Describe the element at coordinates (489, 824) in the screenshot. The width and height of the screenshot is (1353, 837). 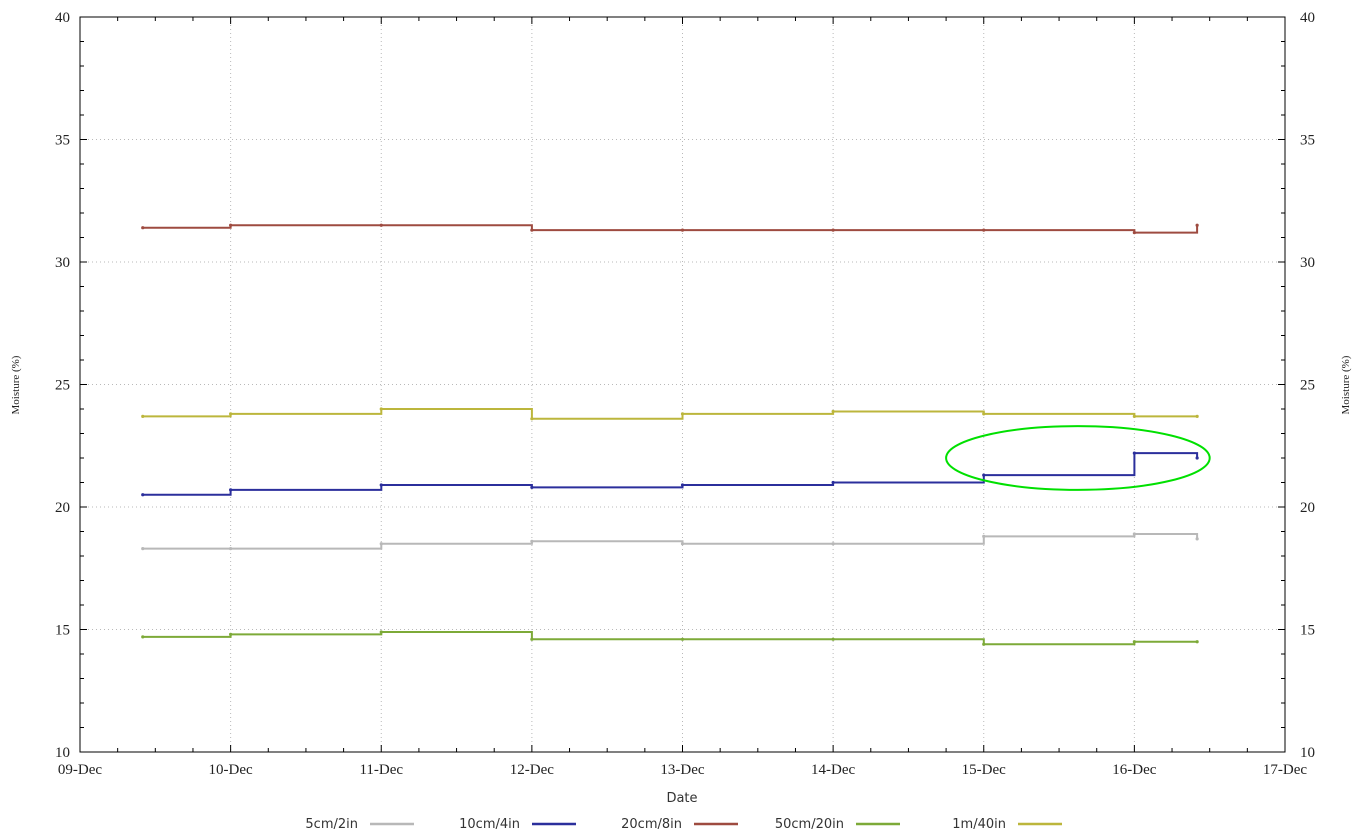
I see `legend-label: 10cm/4in` at that location.